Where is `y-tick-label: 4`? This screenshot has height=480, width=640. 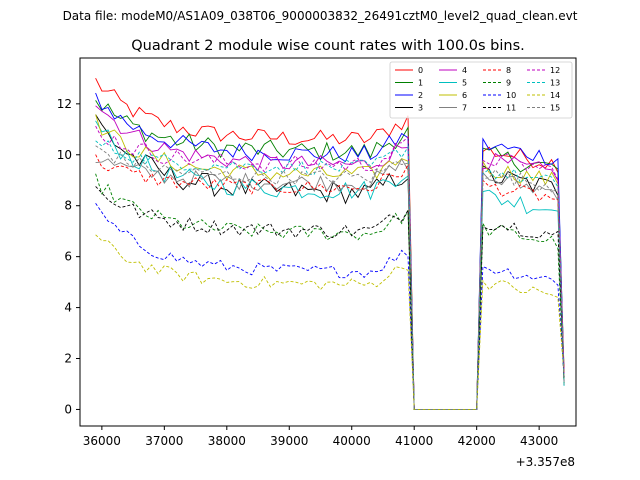 y-tick-label: 4 is located at coordinates (68, 308).